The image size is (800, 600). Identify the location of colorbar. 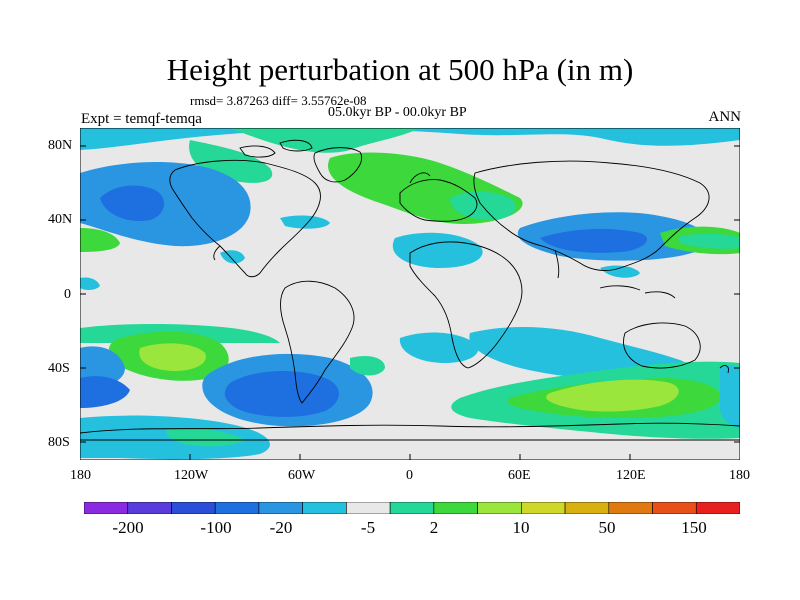
(412, 508).